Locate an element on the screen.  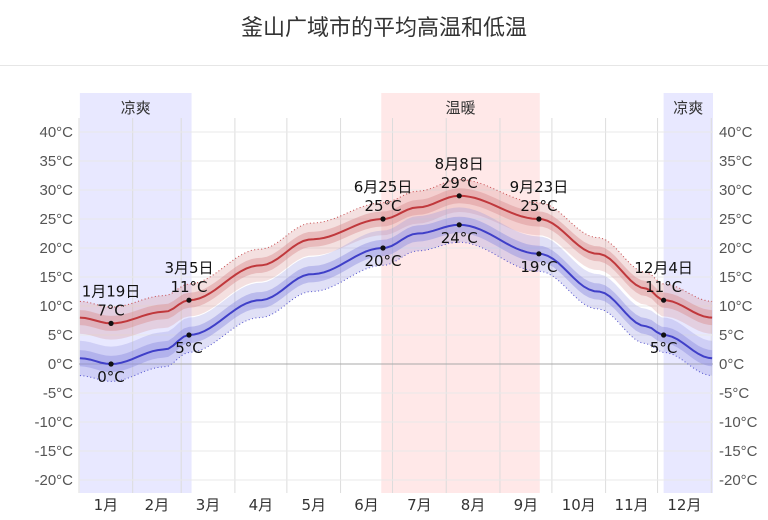
y-tick-label-right: -20°C is located at coordinates (738, 480).